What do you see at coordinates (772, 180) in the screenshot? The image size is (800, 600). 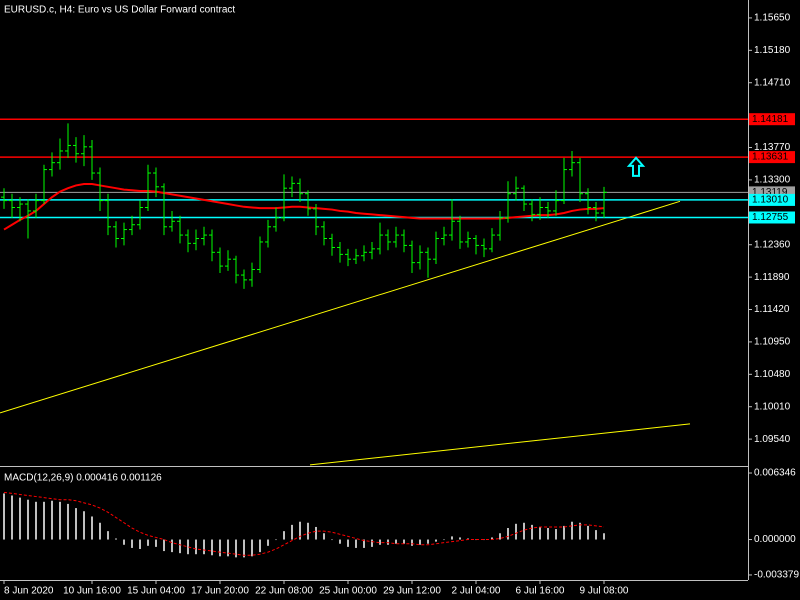 I see `y-tick-label: 1.13300` at bounding box center [772, 180].